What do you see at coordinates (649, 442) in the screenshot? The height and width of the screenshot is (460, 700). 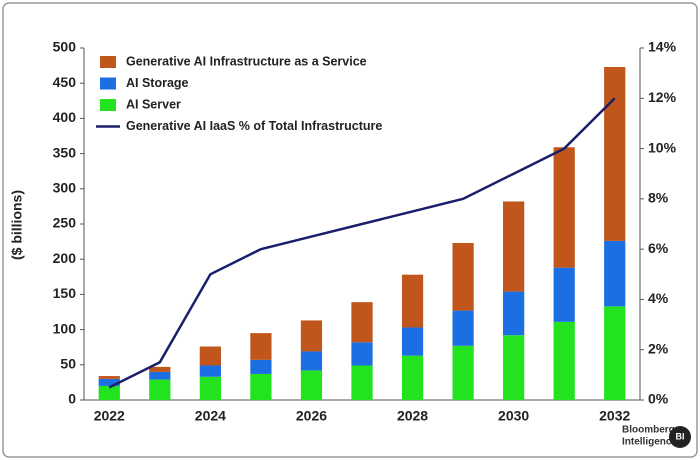 I see `source-text: Intelligence` at bounding box center [649, 442].